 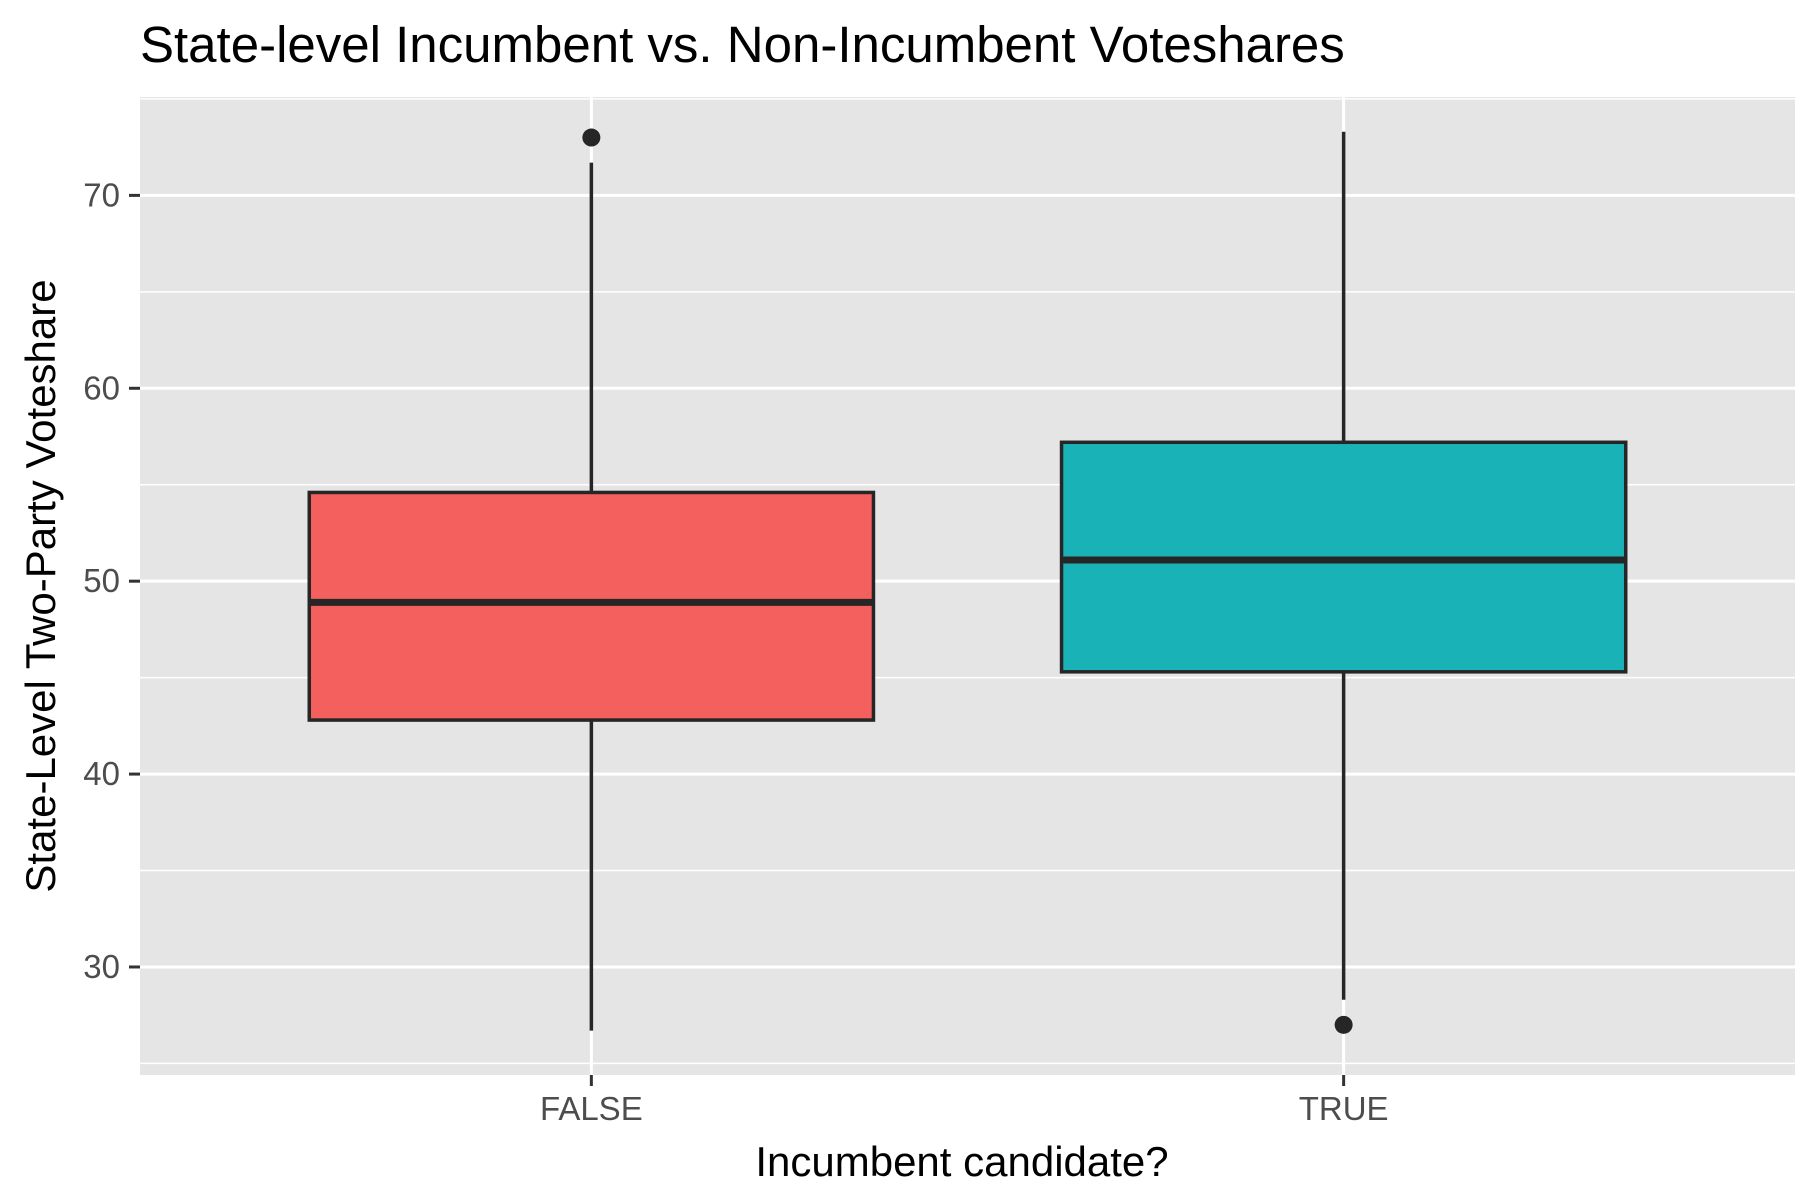 I want to click on y-tick-label: 50, so click(x=101, y=580).